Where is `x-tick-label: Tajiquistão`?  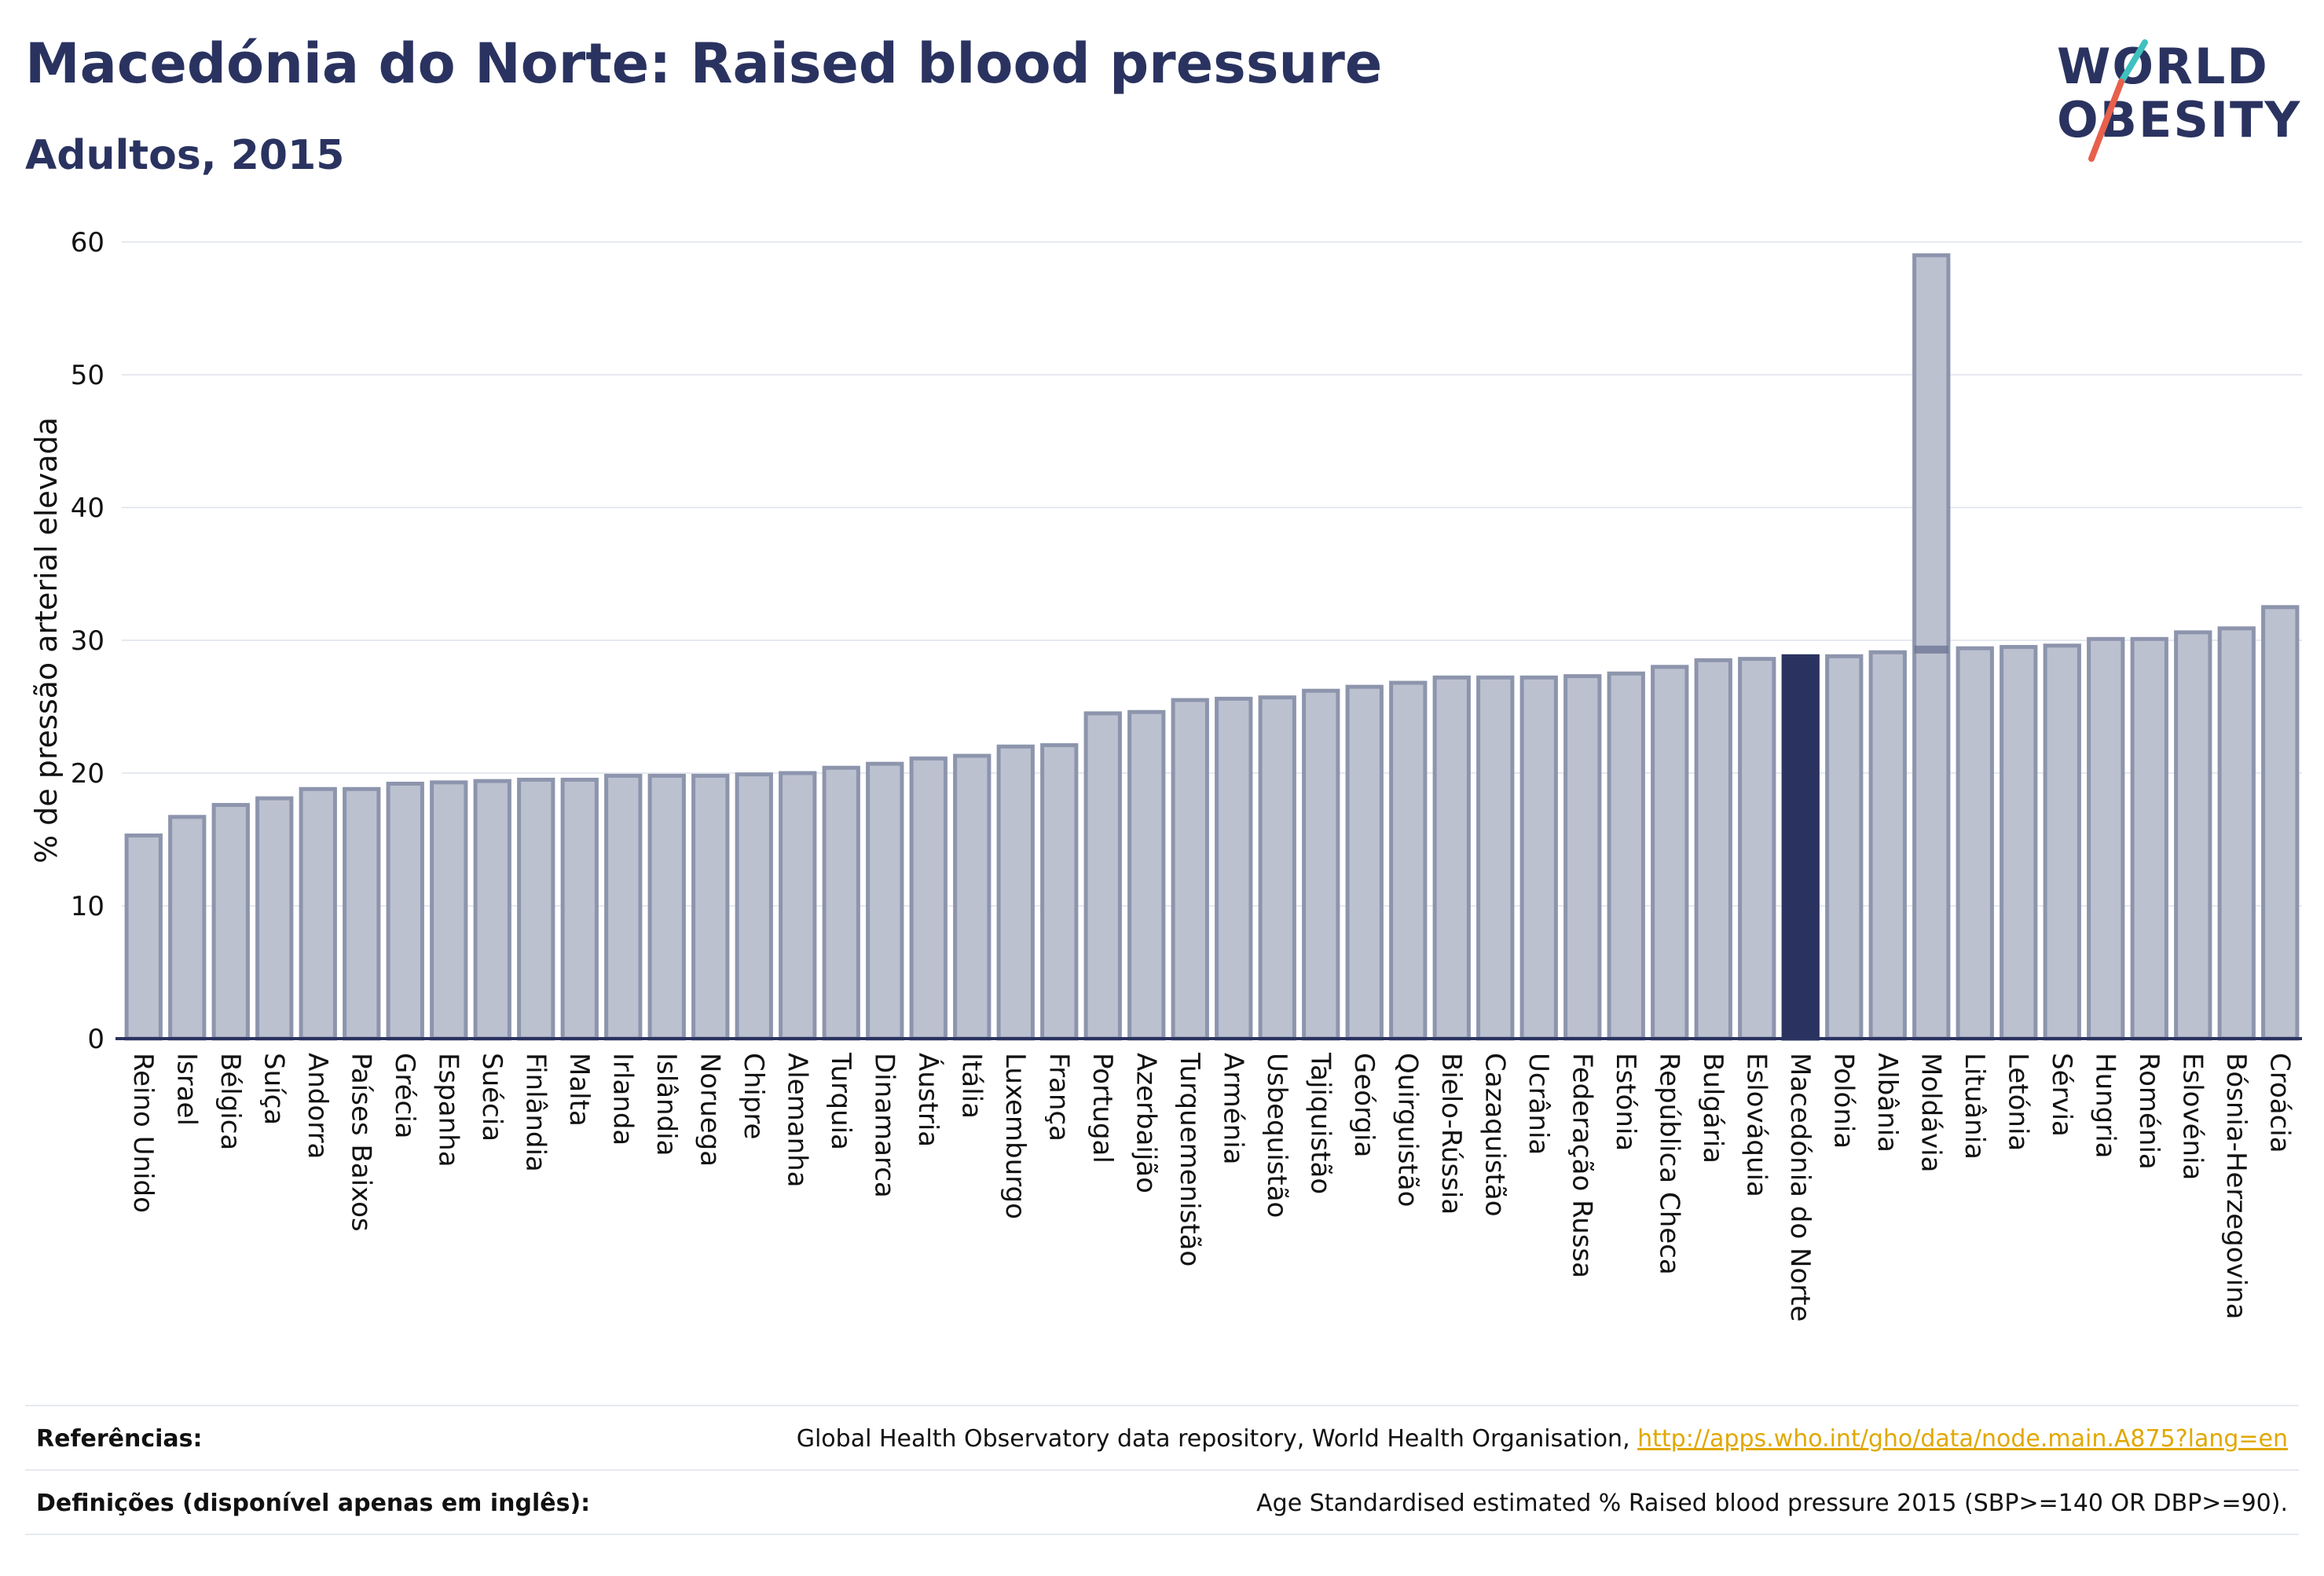 x-tick-label: Tajiquistão is located at coordinates (1320, 1123).